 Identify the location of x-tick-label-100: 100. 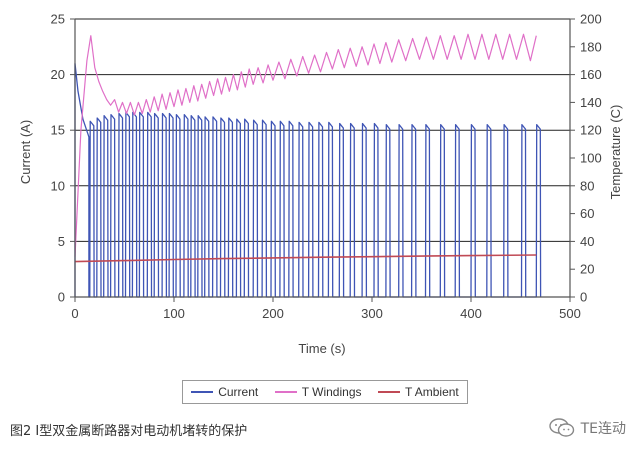
(174, 313).